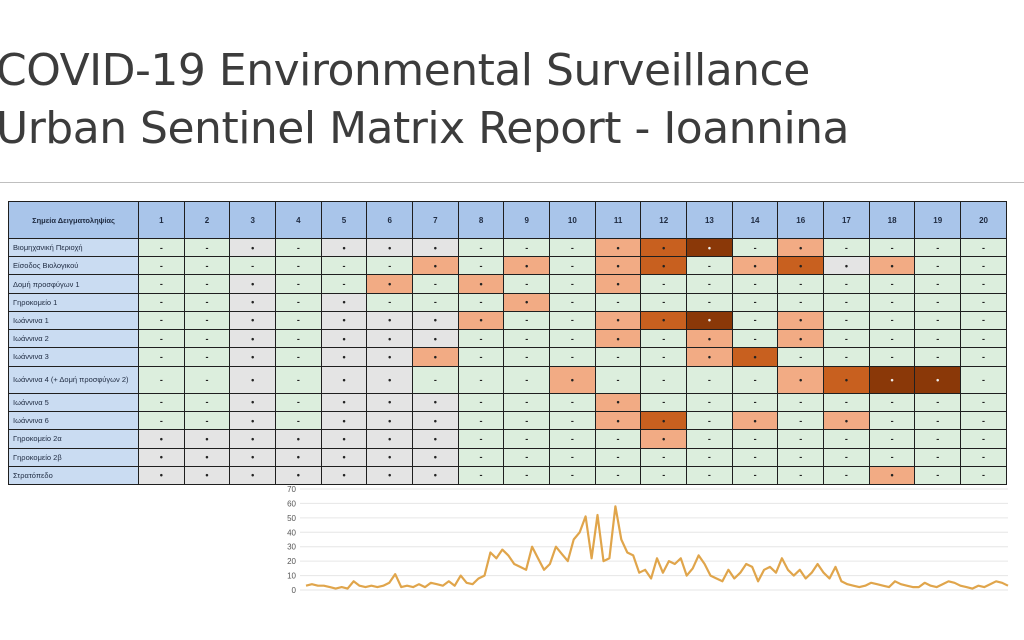 This screenshot has height=640, width=1024. I want to click on chart-y-tick-labels: 0 10 20 30 40 50 60 70, so click(291, 540).